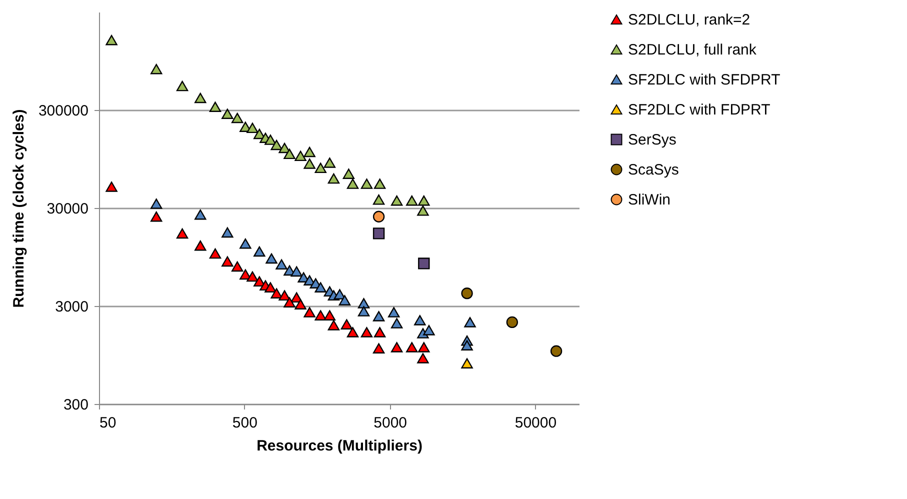 Image resolution: width=907 pixels, height=499 pixels. Describe the element at coordinates (19, 208) in the screenshot. I see `y-axis-title: Running time (clock cycles)` at that location.